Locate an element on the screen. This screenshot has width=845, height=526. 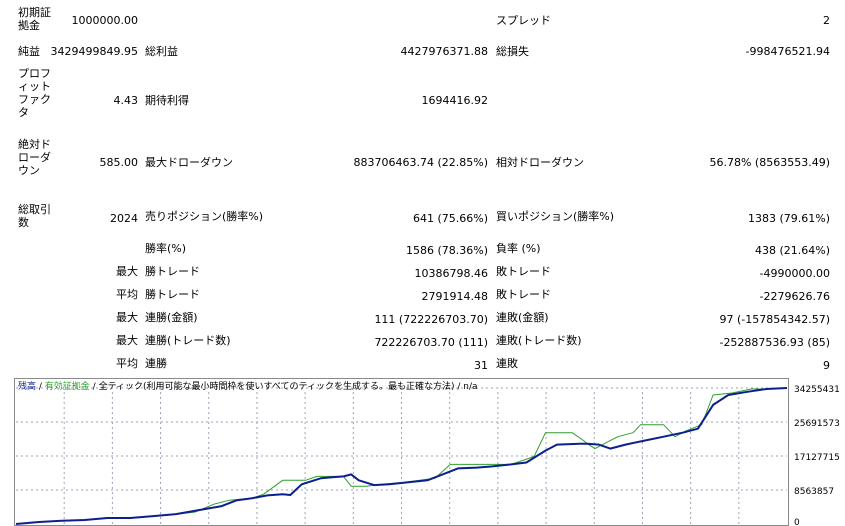
avg-consec-wins-label: 連勝 is located at coordinates (156, 363).